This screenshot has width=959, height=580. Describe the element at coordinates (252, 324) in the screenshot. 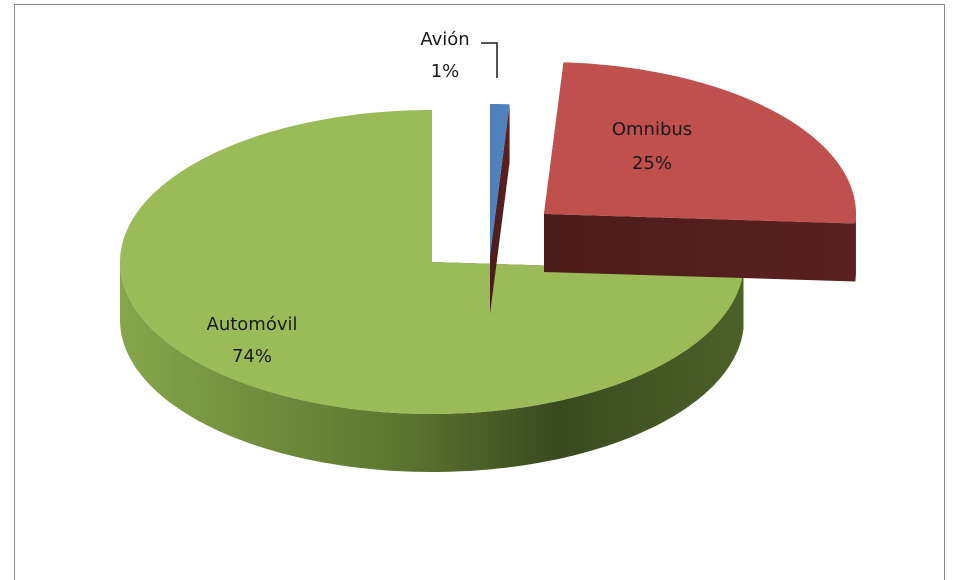

I see `slice-label: Automóvil` at that location.